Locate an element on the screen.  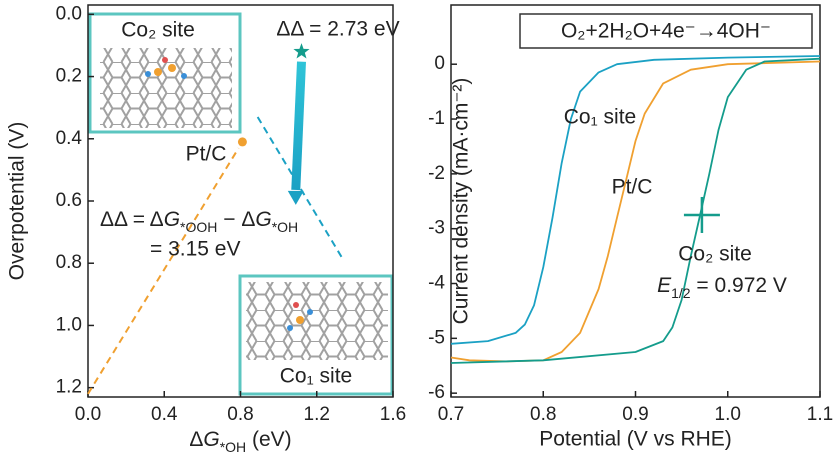
annotation-part: − Δ is located at coordinates (236, 219).